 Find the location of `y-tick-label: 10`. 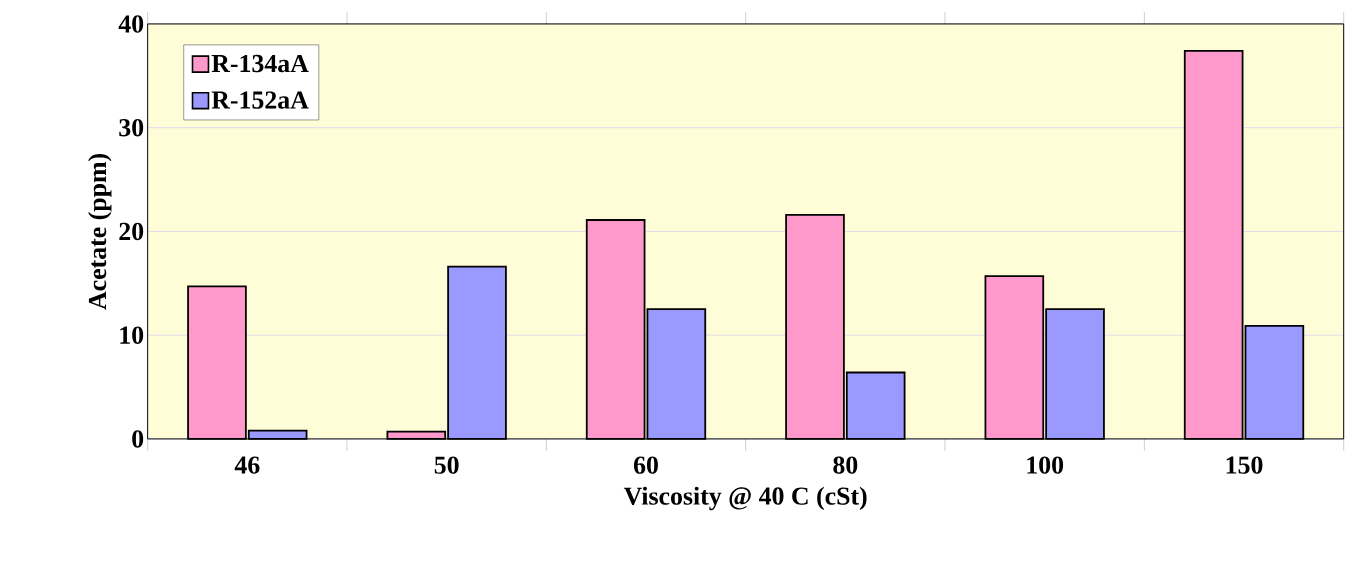

y-tick-label: 10 is located at coordinates (132, 335).